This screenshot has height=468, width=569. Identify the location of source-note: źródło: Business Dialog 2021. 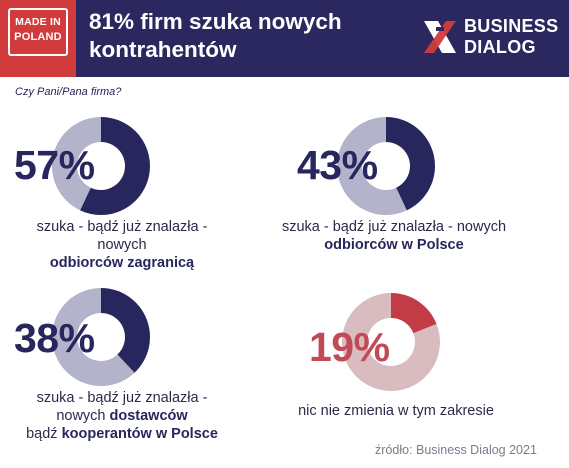
(456, 450).